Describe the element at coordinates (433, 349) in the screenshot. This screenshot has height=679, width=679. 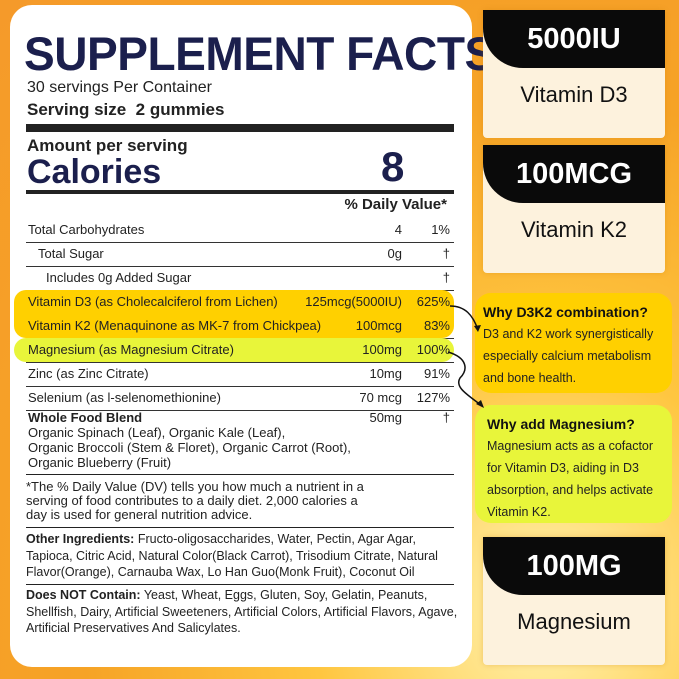
I see `nutrient-dv: 100%` at that location.